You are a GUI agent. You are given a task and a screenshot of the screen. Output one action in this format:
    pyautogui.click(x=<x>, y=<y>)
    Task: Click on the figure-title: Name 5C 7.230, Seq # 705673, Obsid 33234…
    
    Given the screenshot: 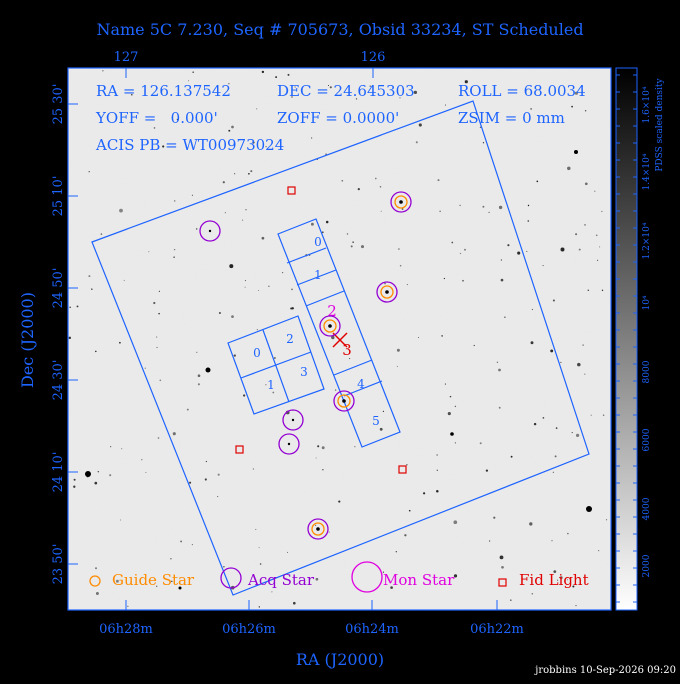 What is the action you would take?
    pyautogui.click(x=339, y=29)
    